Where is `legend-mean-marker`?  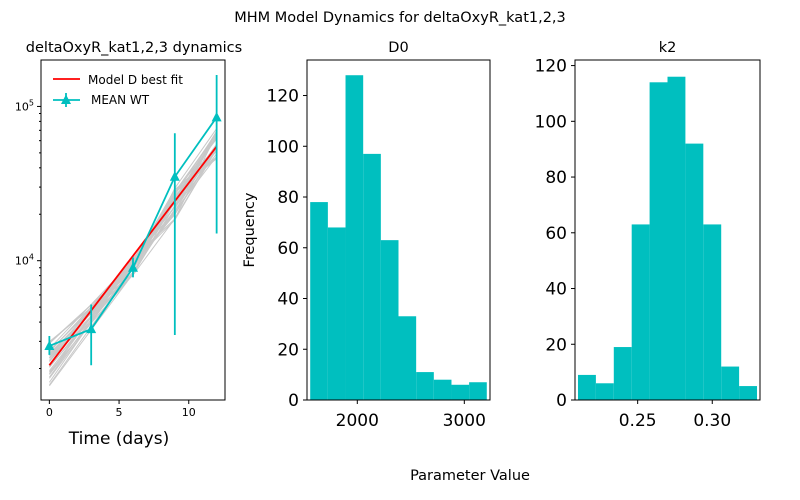 legend-mean-marker is located at coordinates (66, 99).